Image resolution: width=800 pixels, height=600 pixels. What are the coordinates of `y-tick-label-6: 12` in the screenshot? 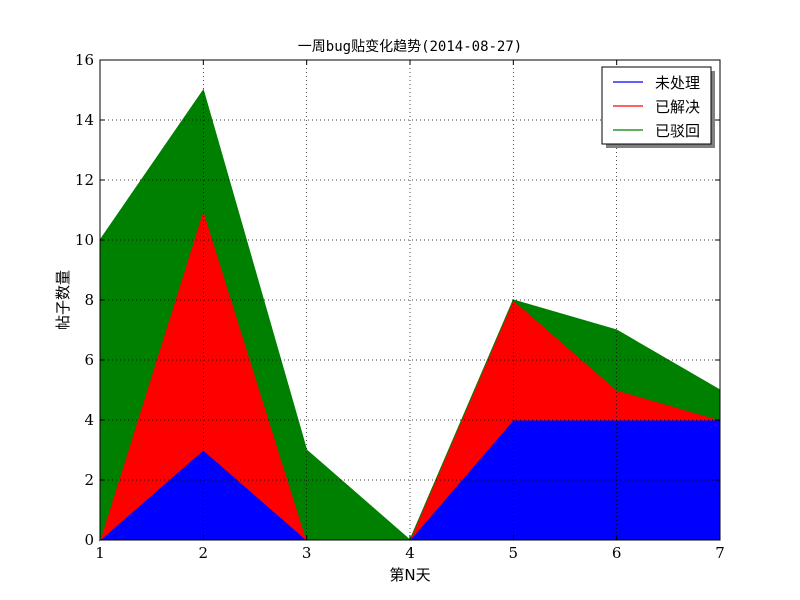 It's located at (84, 180).